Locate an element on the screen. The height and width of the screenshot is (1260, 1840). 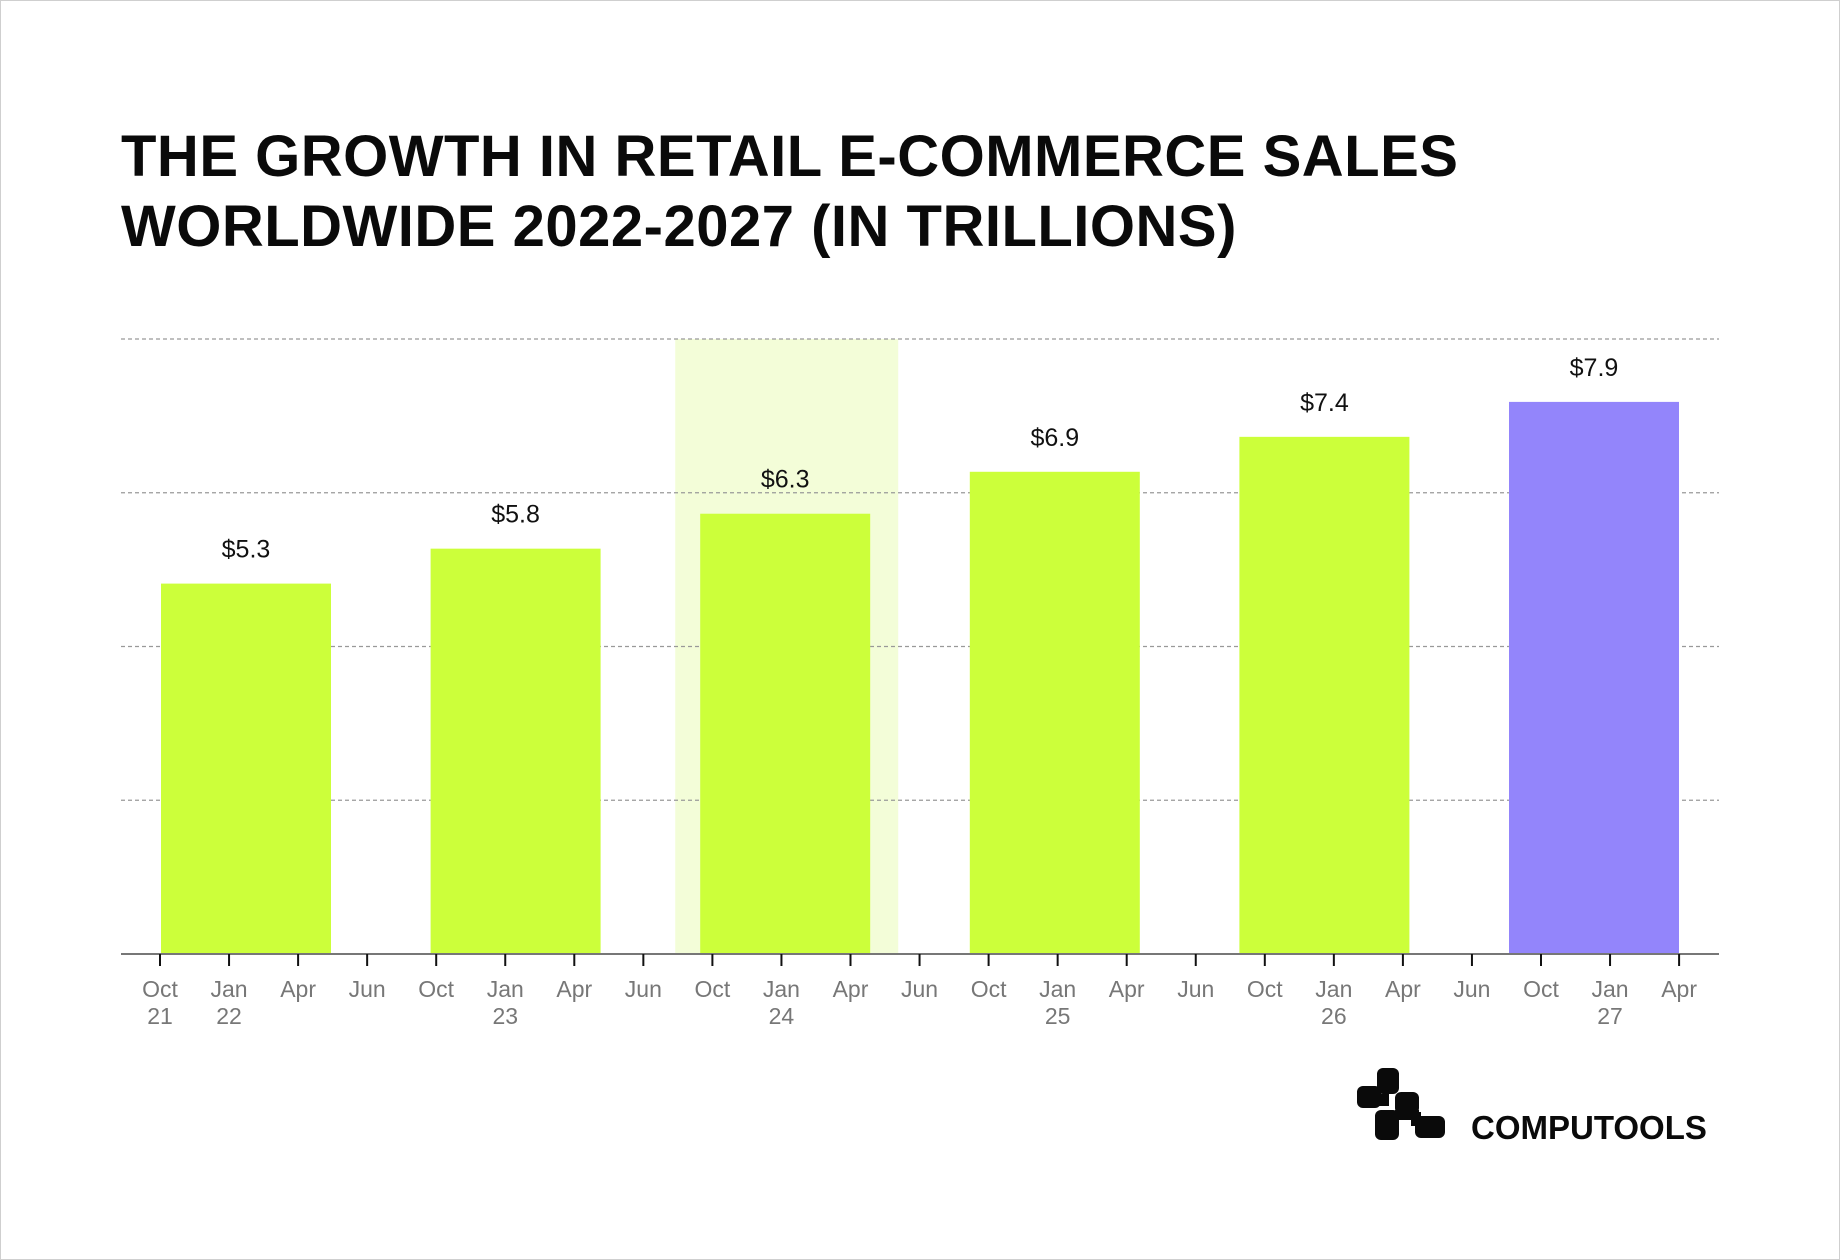
computools-logo-icon is located at coordinates (1401, 1104).